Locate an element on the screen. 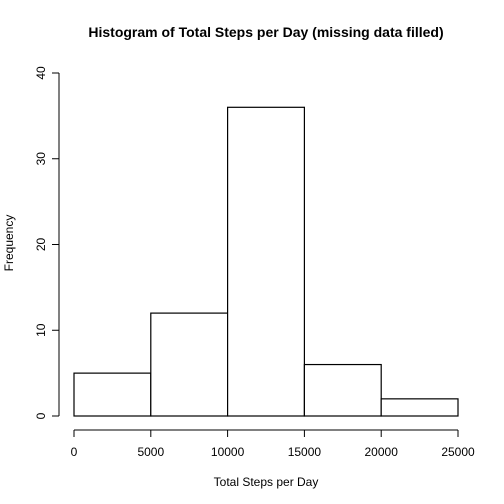 The width and height of the screenshot is (504, 504). x-tick-label: 5000 is located at coordinates (150, 452).